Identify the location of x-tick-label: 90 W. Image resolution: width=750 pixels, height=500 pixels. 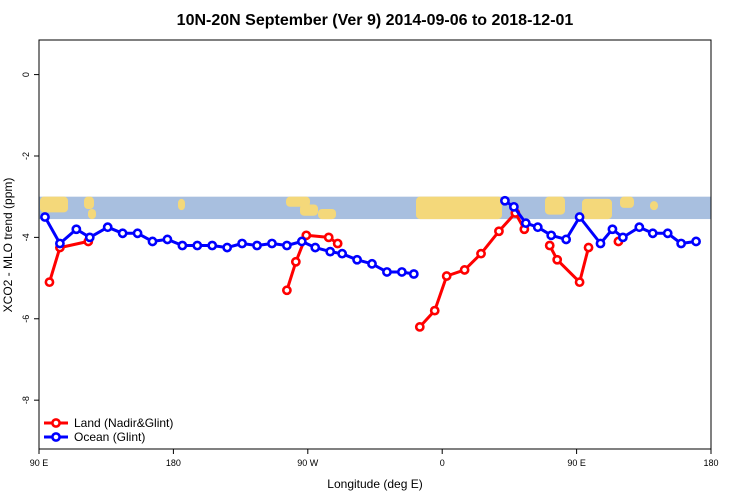
(308, 463).